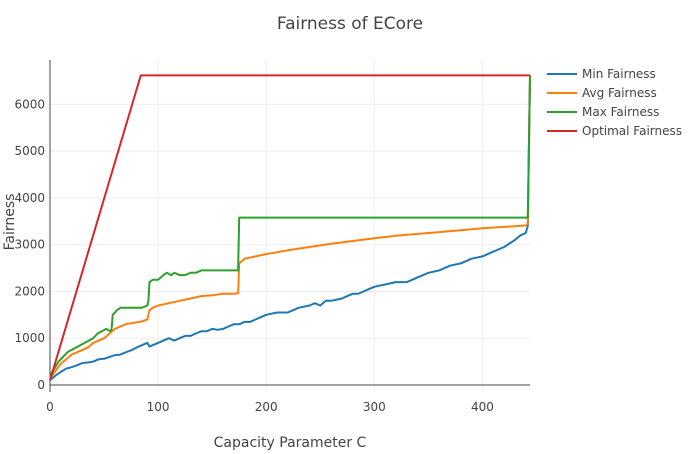 The image size is (700, 454). I want to click on y-axis-title: Fairness, so click(10, 222).